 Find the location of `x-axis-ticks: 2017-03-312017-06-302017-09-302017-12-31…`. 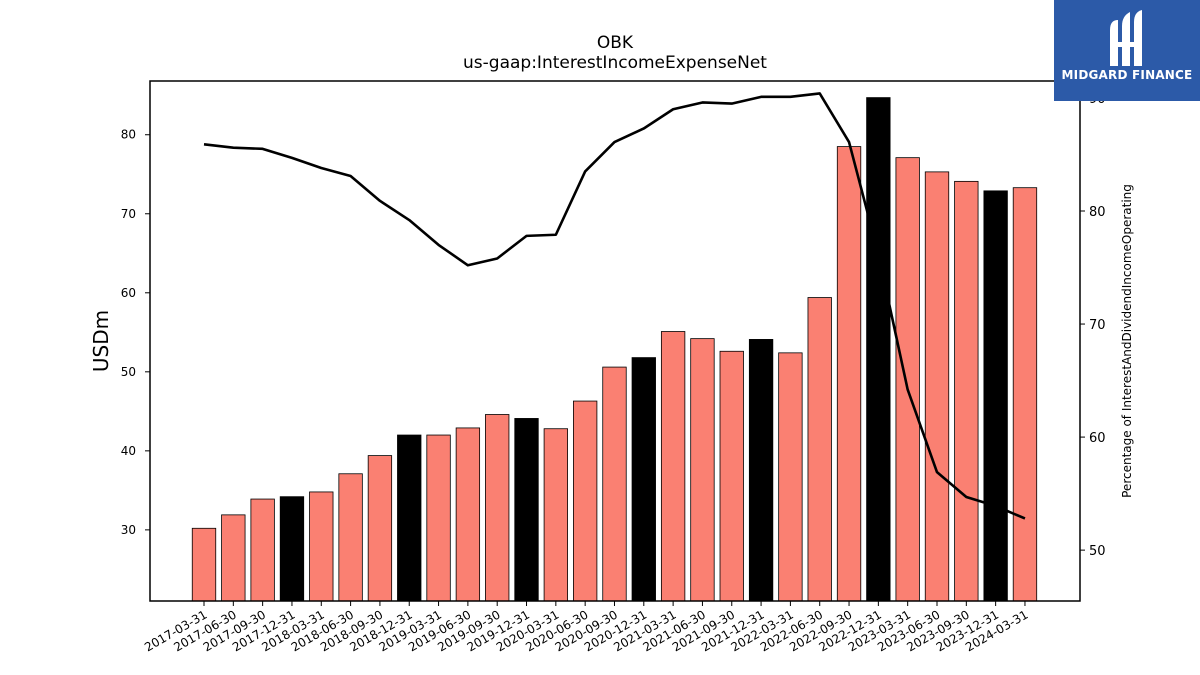

x-axis-ticks: 2017-03-312017-06-302017-09-302017-12-31… is located at coordinates (586, 627).